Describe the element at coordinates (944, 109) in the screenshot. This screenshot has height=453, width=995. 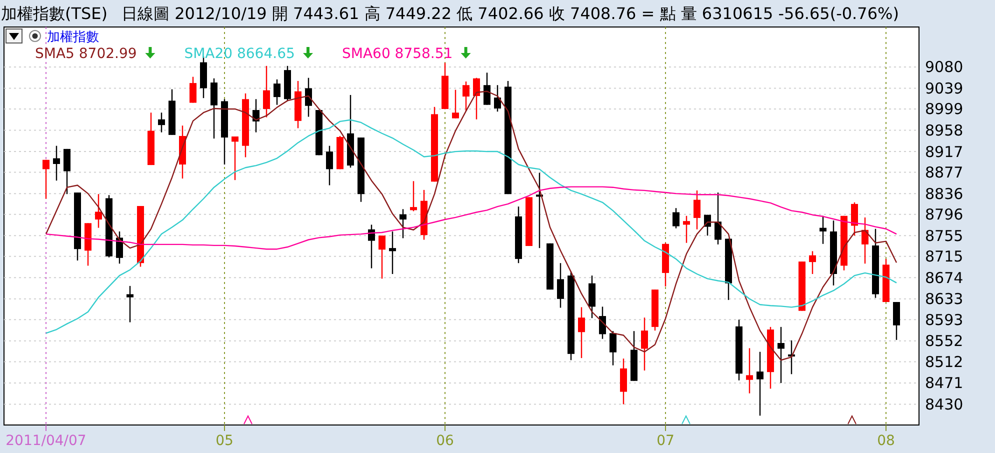
I see `y-tick-label: 8999` at that location.